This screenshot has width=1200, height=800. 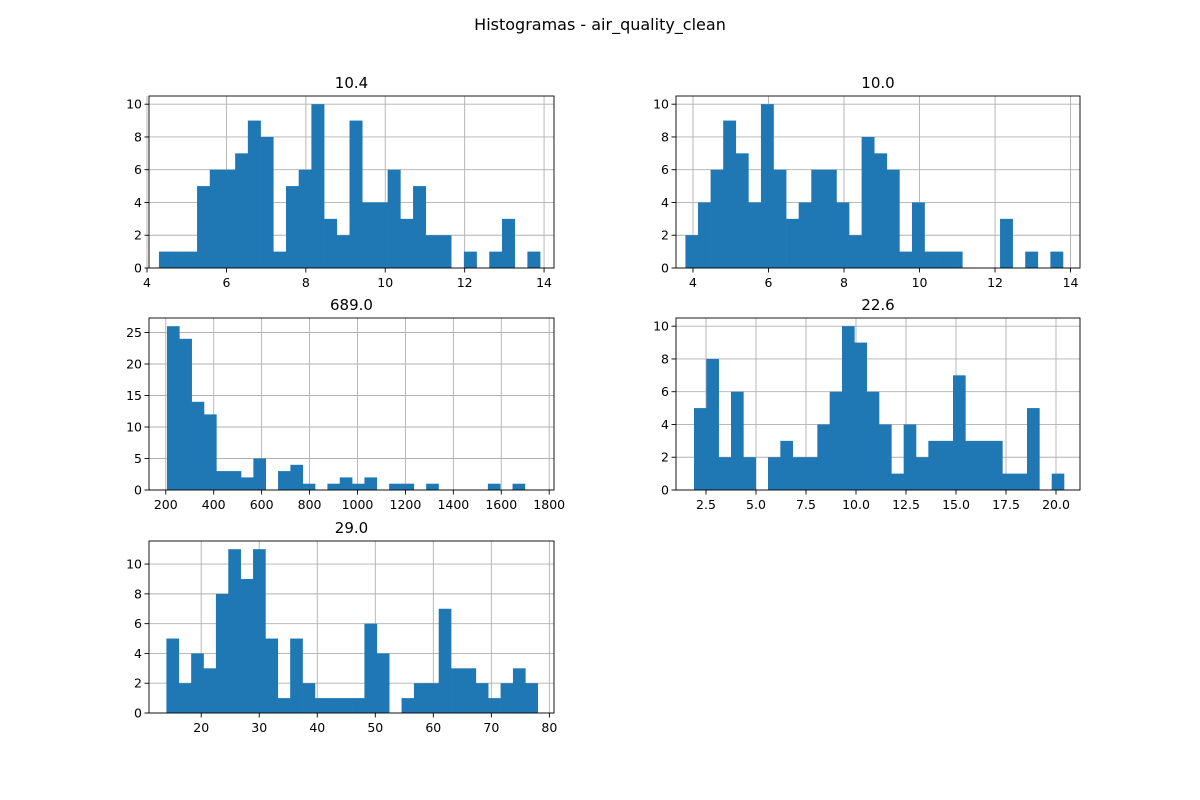 What do you see at coordinates (1071, 282) in the screenshot?
I see `x-tick-label: 14` at bounding box center [1071, 282].